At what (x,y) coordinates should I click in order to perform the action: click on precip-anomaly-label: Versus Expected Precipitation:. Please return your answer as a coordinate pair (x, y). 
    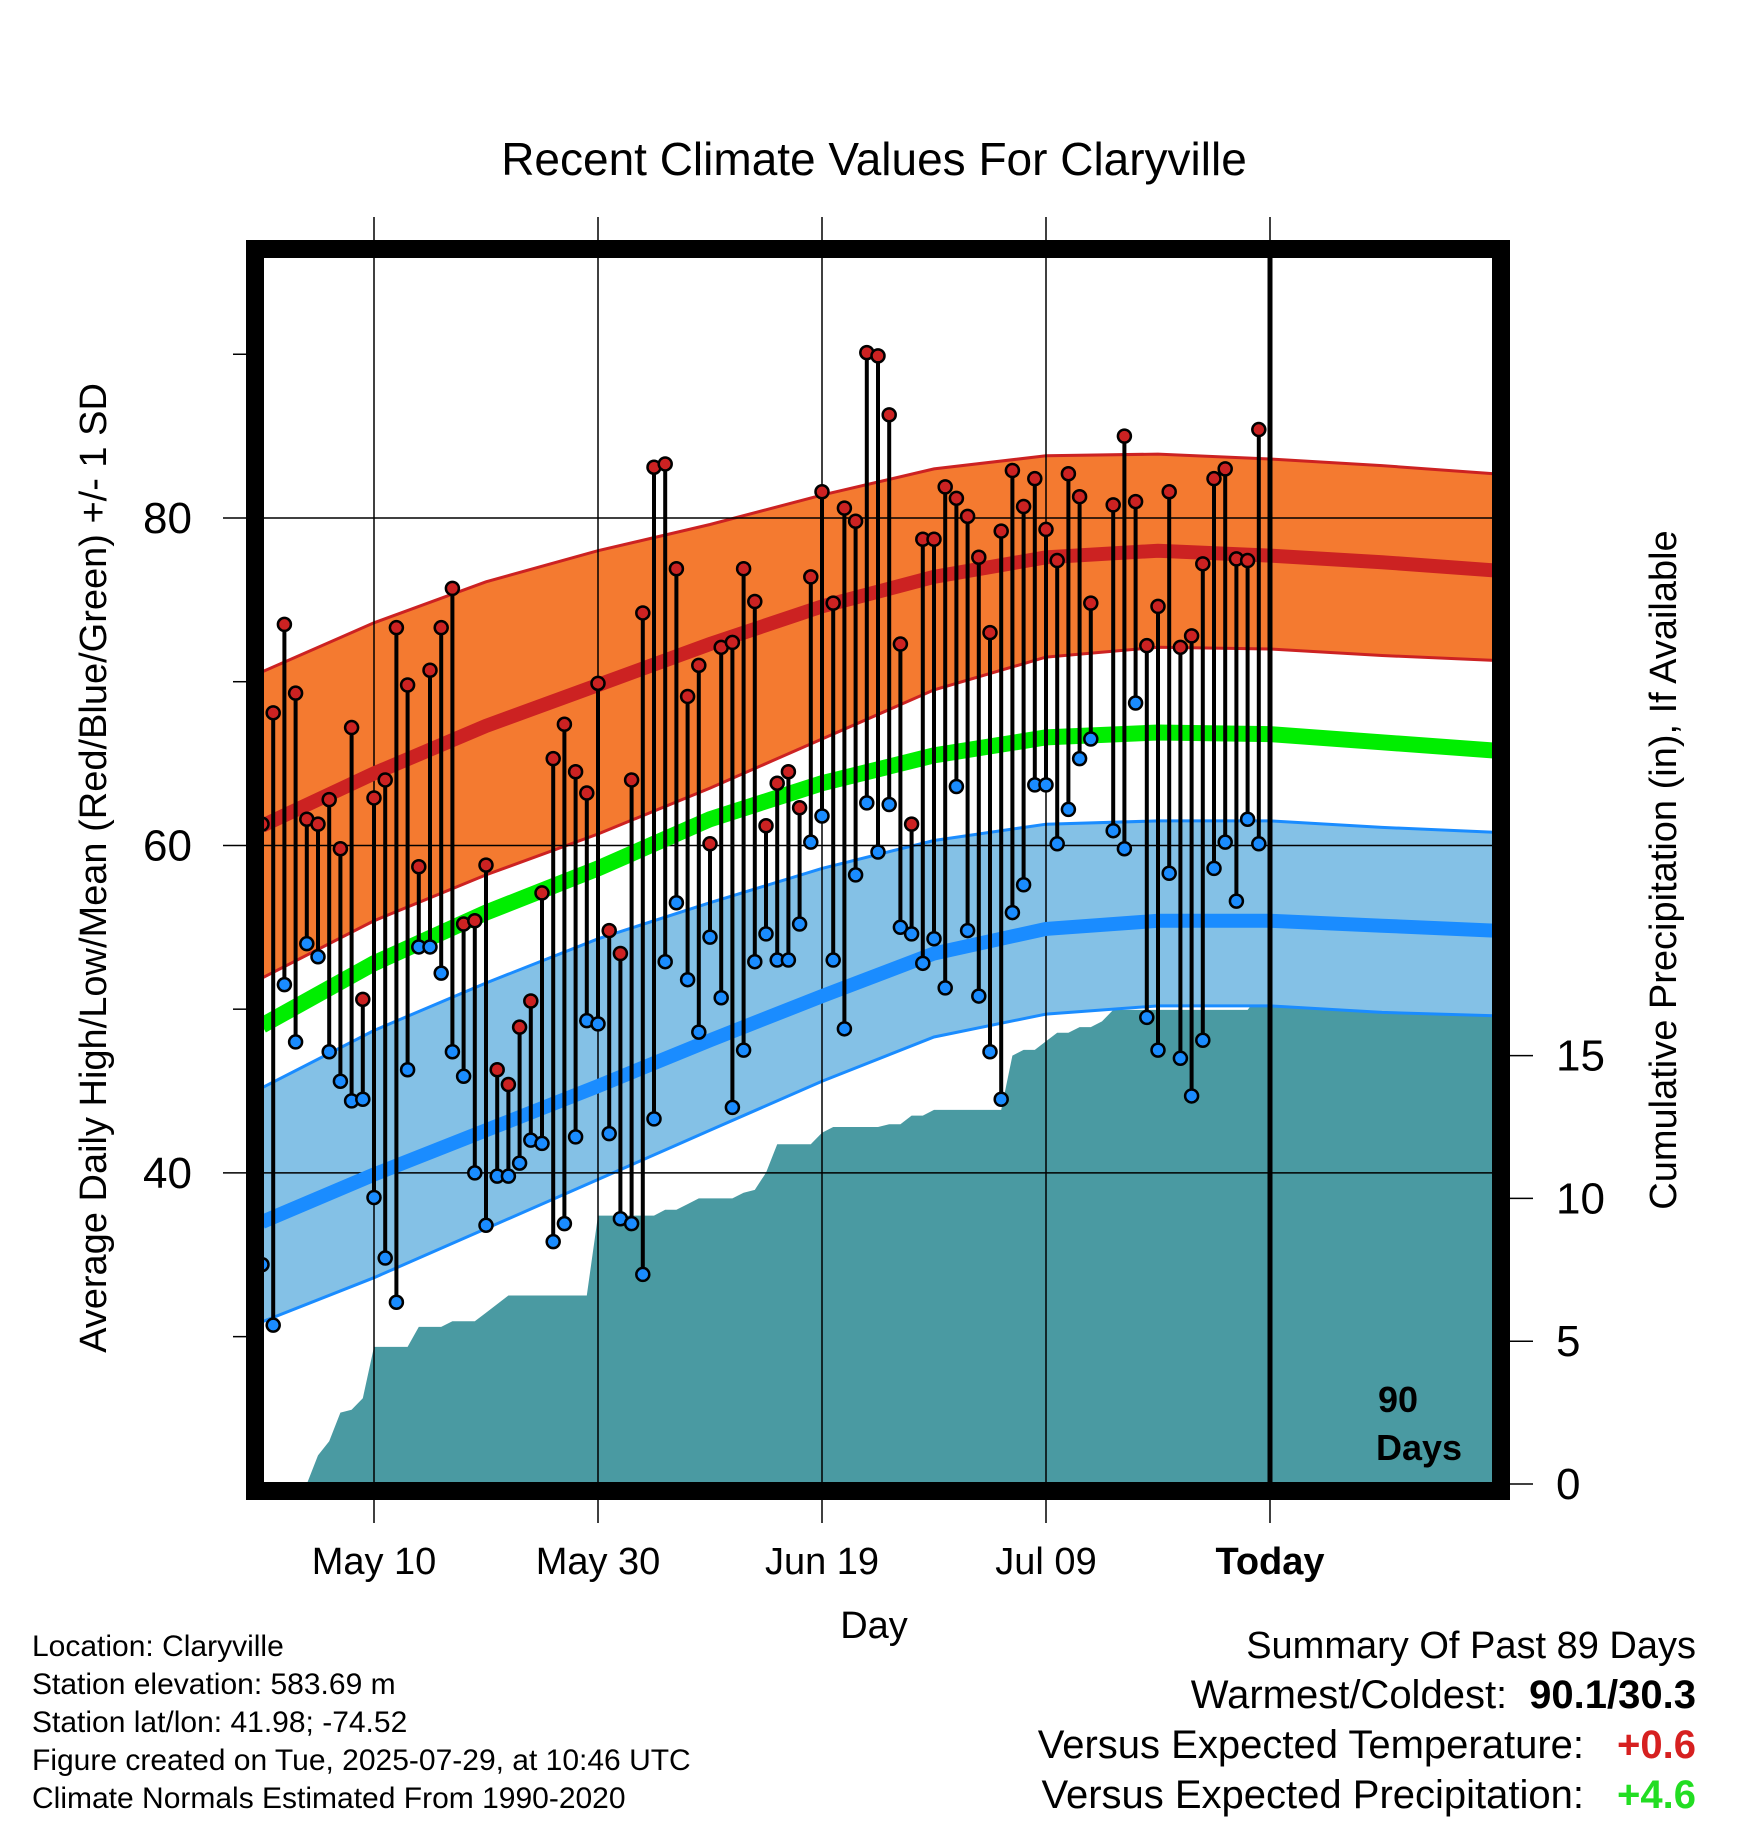
    Looking at the image, I should click on (1312, 1795).